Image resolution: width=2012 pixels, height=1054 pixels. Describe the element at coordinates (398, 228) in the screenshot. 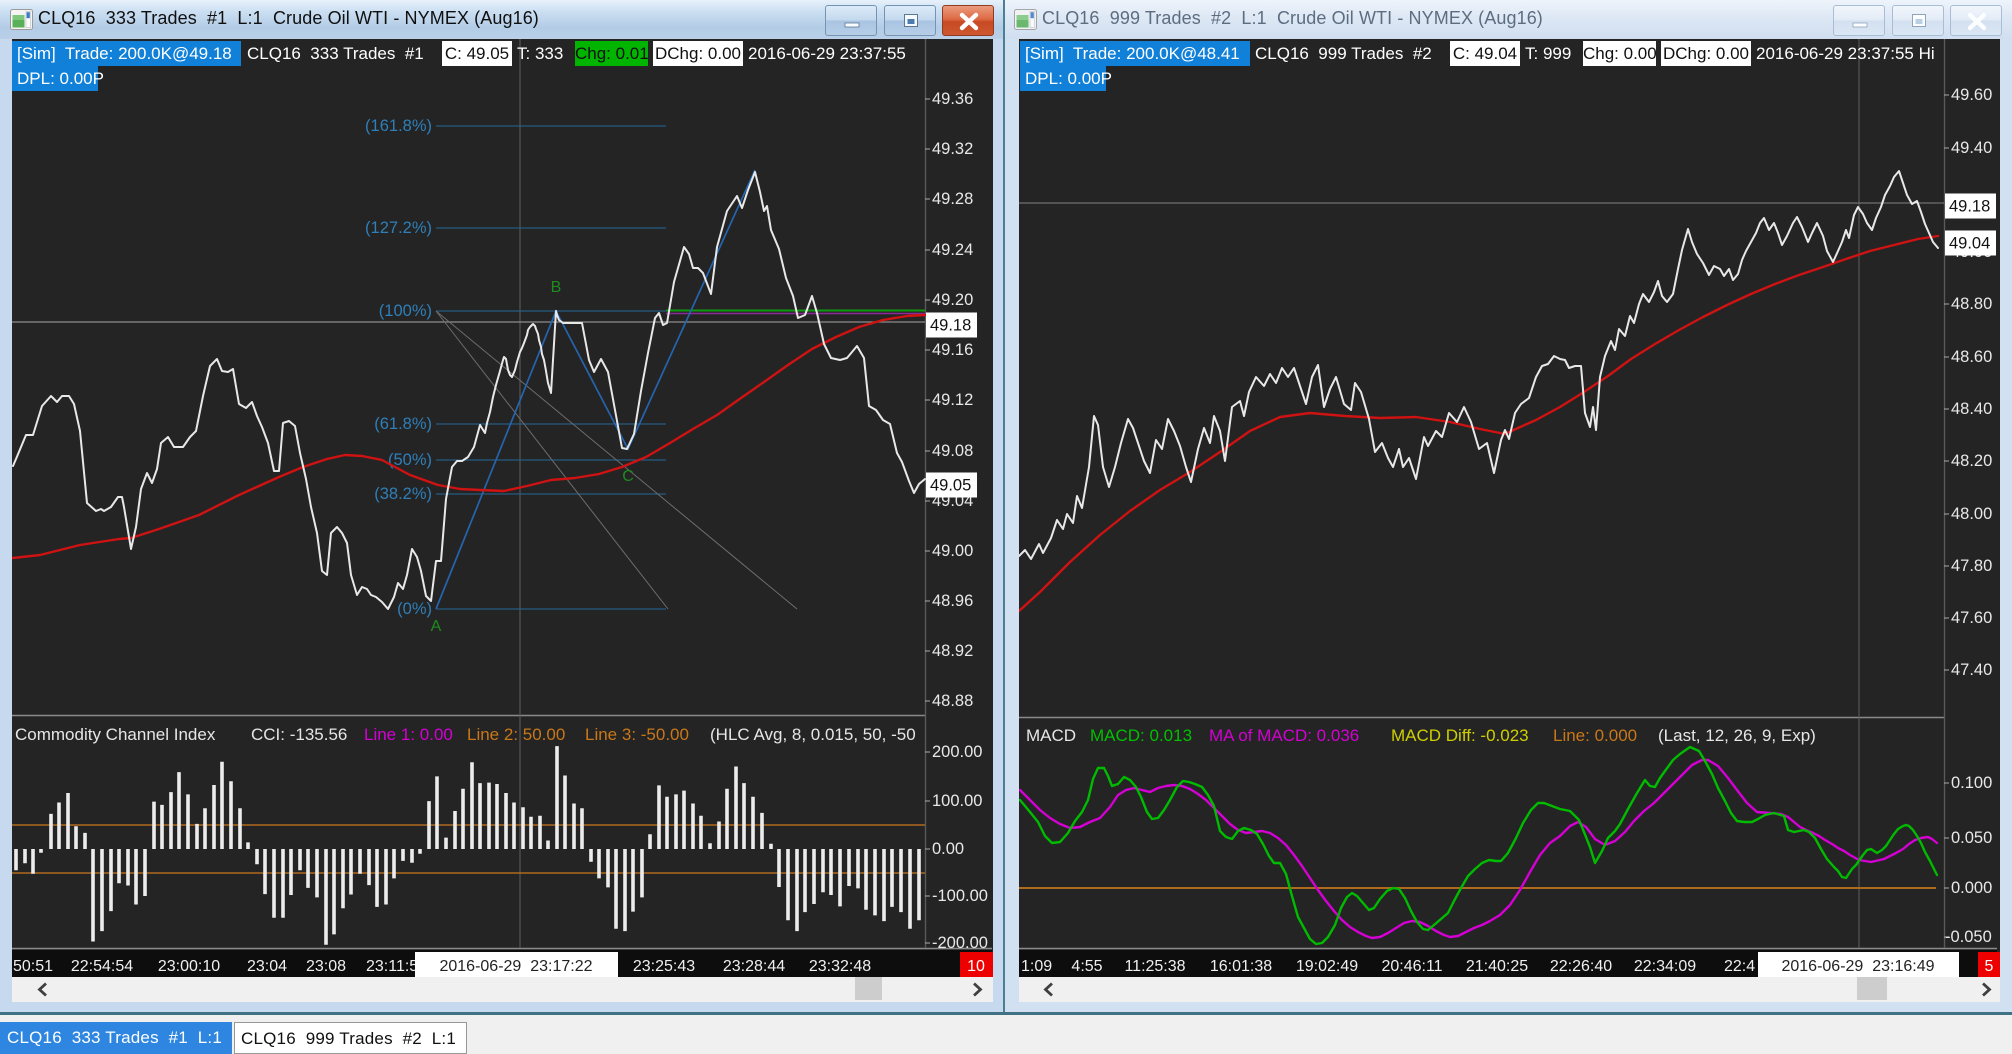

I see `svg-text: (127.2%)` at that location.